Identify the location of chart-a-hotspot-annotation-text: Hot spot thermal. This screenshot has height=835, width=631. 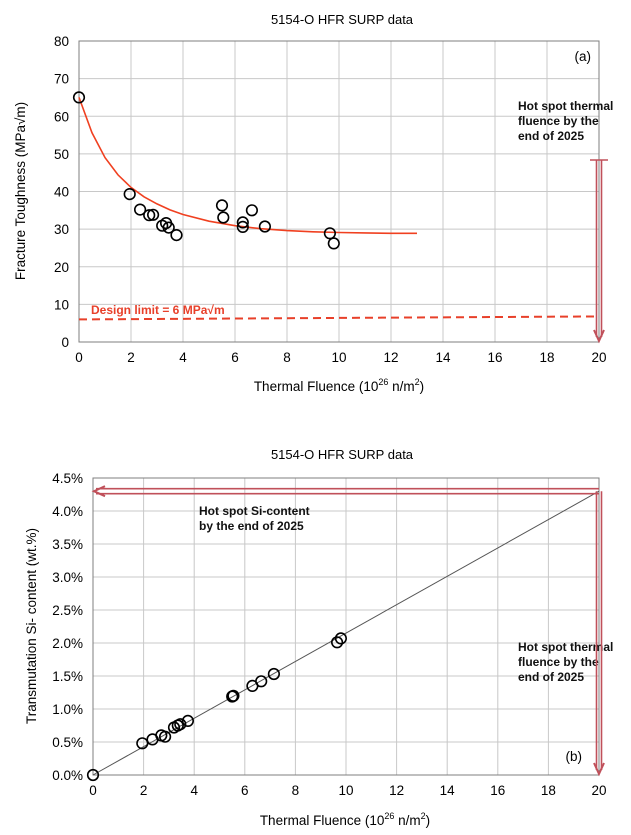
(565, 106).